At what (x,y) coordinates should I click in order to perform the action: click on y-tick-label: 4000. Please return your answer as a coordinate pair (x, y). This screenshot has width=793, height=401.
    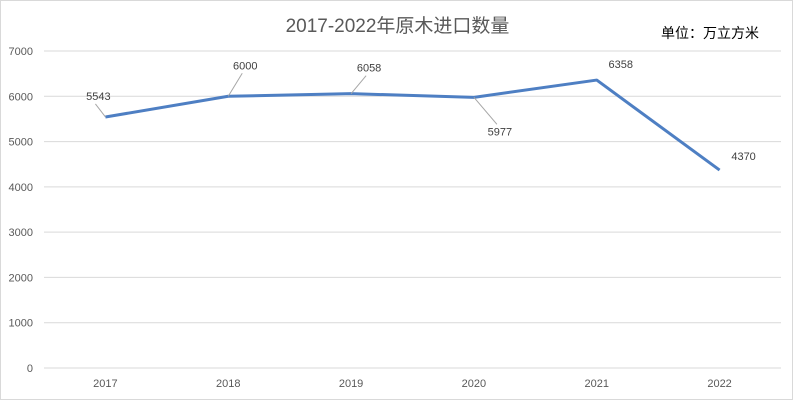
    Looking at the image, I should click on (21, 188).